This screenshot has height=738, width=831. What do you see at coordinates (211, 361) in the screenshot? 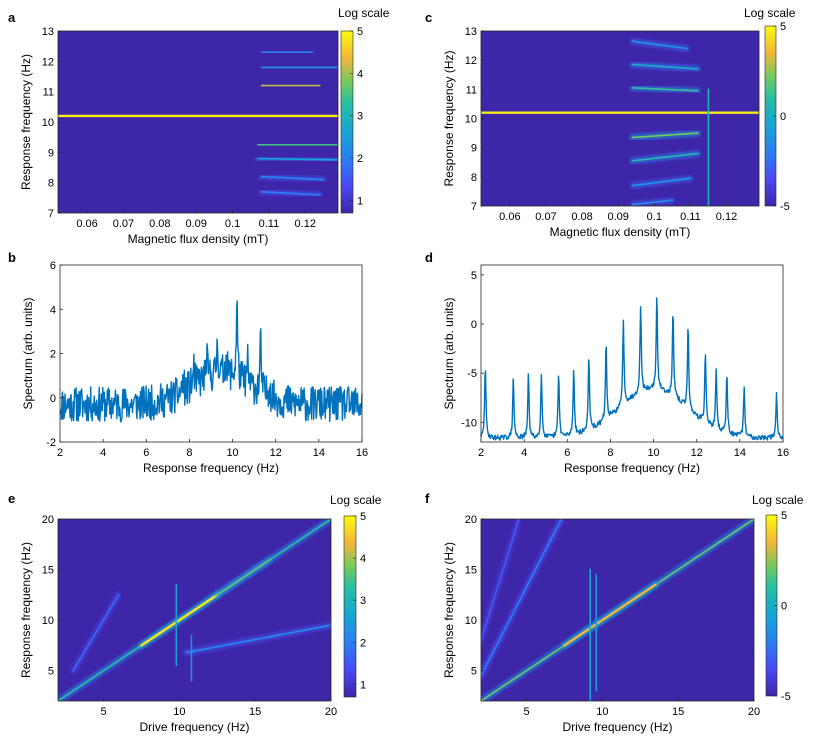
I see `spectrum-b-series-line` at bounding box center [211, 361].